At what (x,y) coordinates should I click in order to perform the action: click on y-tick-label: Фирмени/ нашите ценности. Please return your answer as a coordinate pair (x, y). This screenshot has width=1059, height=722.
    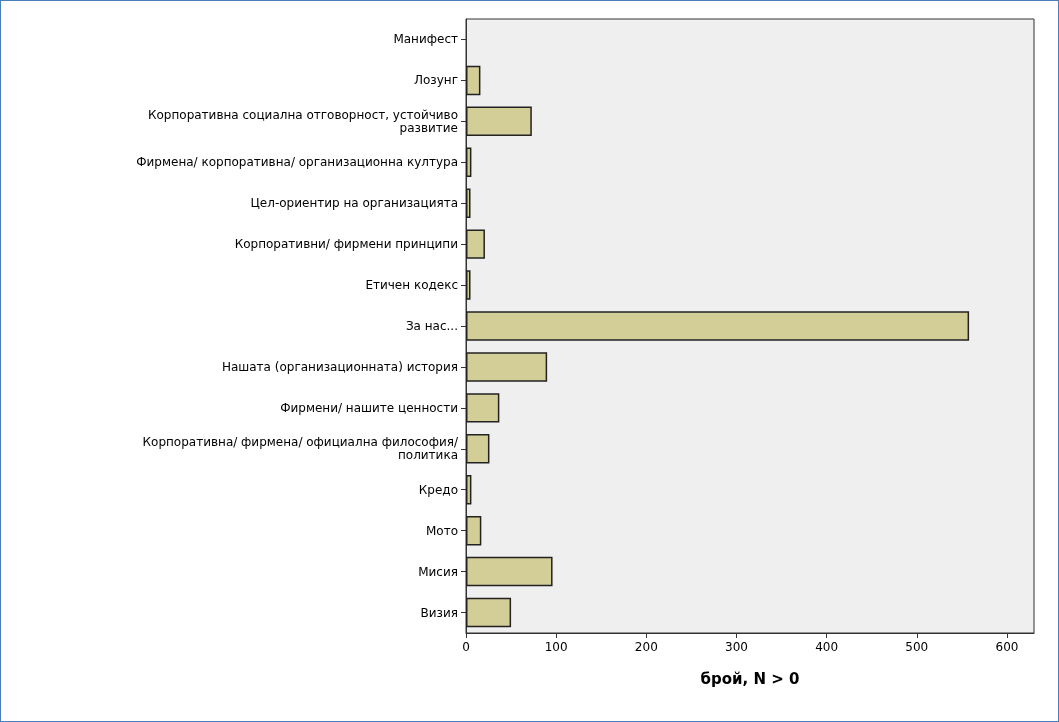
    Looking at the image, I should click on (369, 407).